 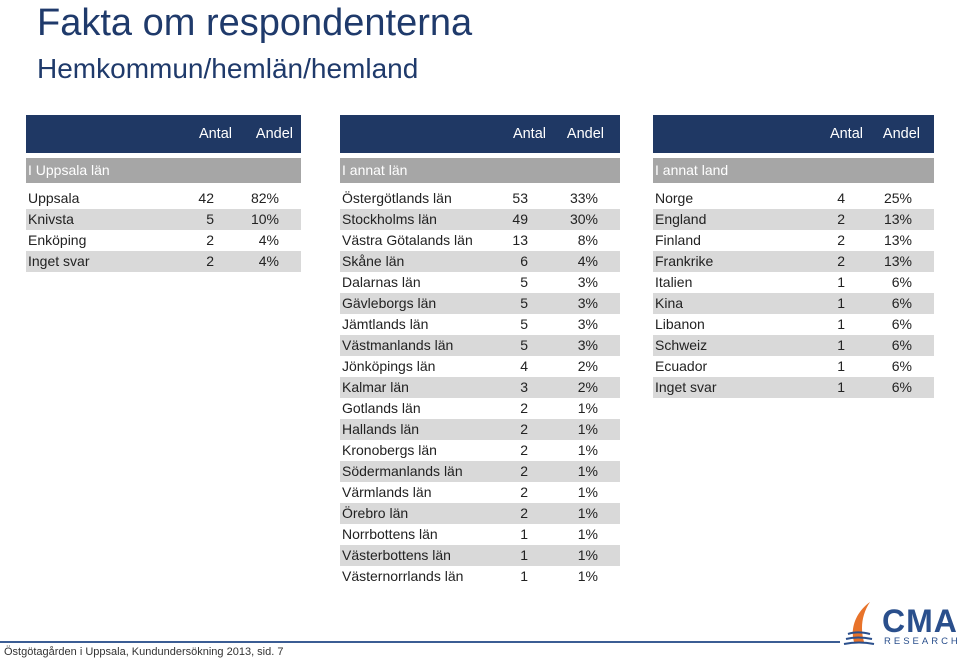 What do you see at coordinates (415, 450) in the screenshot?
I see `row-label: Kronobergs län` at bounding box center [415, 450].